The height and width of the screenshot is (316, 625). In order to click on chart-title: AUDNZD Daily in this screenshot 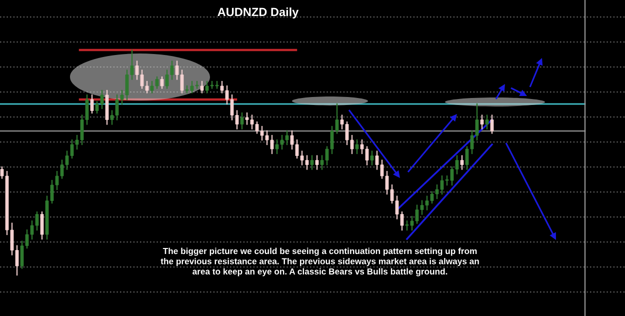, I will do `click(258, 13)`.